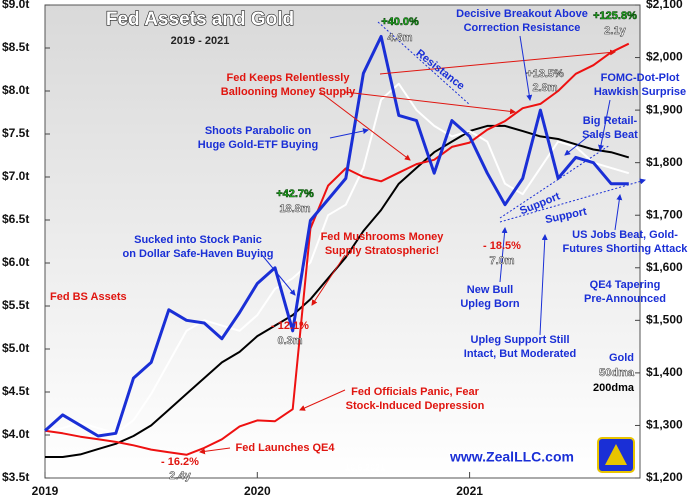 This screenshot has width=700, height=500. Describe the element at coordinates (520, 354) in the screenshot. I see `annotation: Intact, But Moderated` at that location.